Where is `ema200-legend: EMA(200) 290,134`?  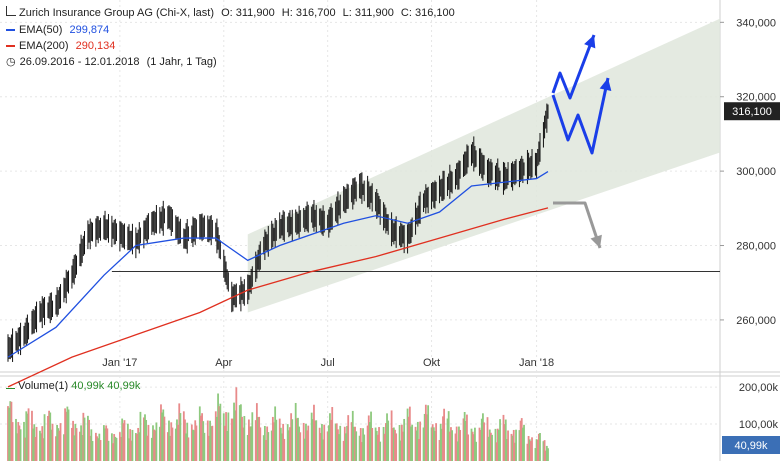
ema200-legend: EMA(200) 290,134 is located at coordinates (62, 46).